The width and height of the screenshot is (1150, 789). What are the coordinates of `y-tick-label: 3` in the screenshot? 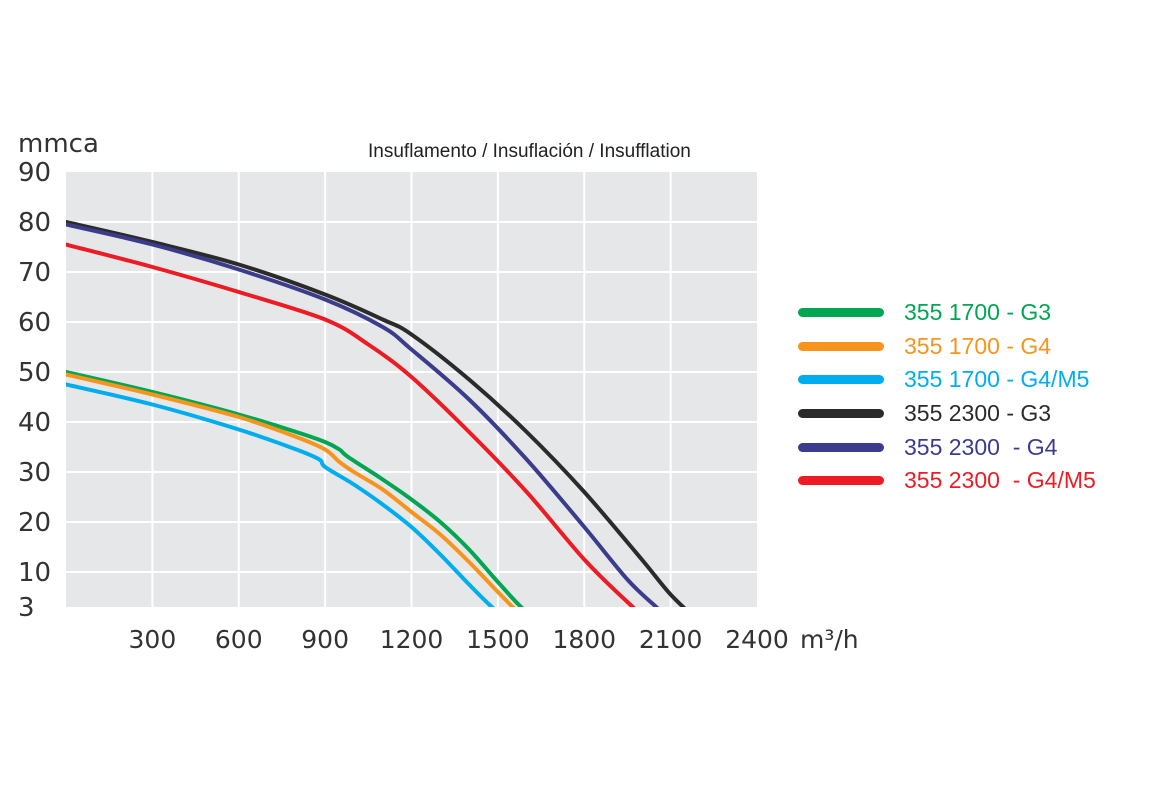 It's located at (26, 608).